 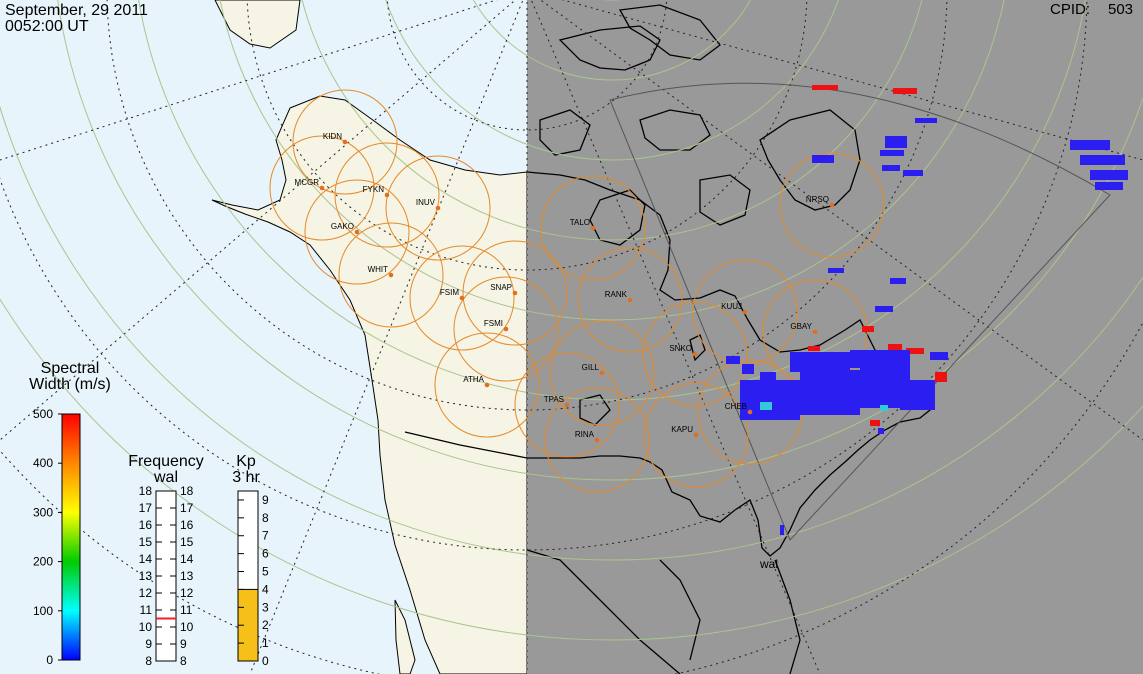 What do you see at coordinates (515, 293) in the screenshot?
I see `fov-circle-snap` at bounding box center [515, 293].